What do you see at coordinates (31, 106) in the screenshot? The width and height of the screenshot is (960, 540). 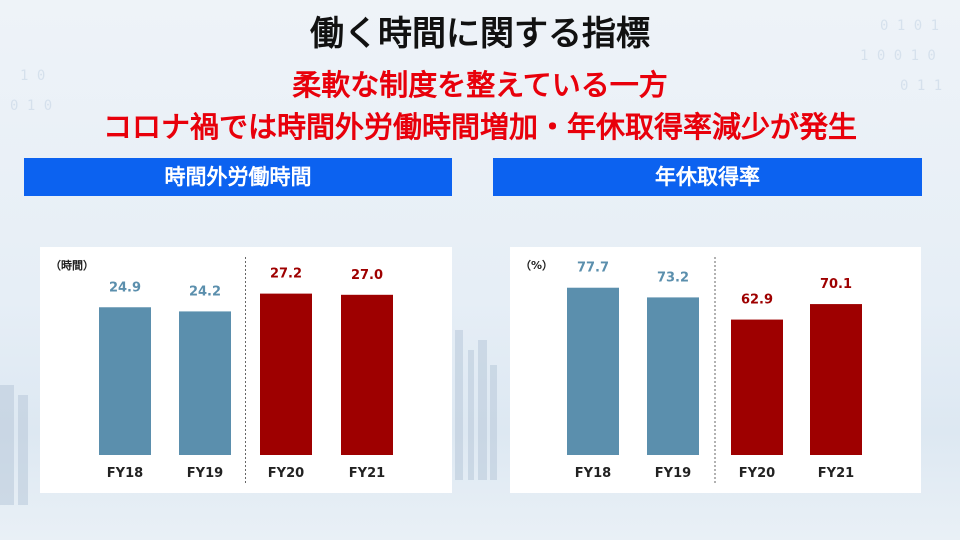 I see `svg-text: 0 1 0` at bounding box center [31, 106].